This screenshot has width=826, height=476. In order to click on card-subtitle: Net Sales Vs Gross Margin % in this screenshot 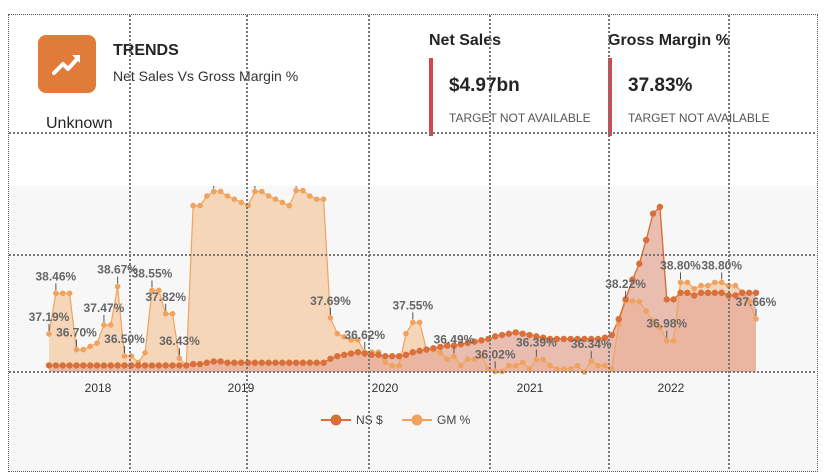, I will do `click(206, 76)`.